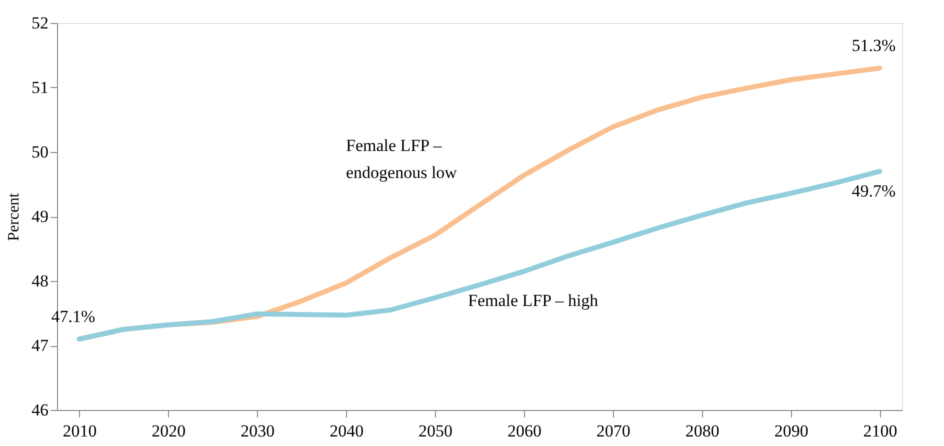 This screenshot has width=944, height=446. I want to click on data-label: 49.7%, so click(874, 190).